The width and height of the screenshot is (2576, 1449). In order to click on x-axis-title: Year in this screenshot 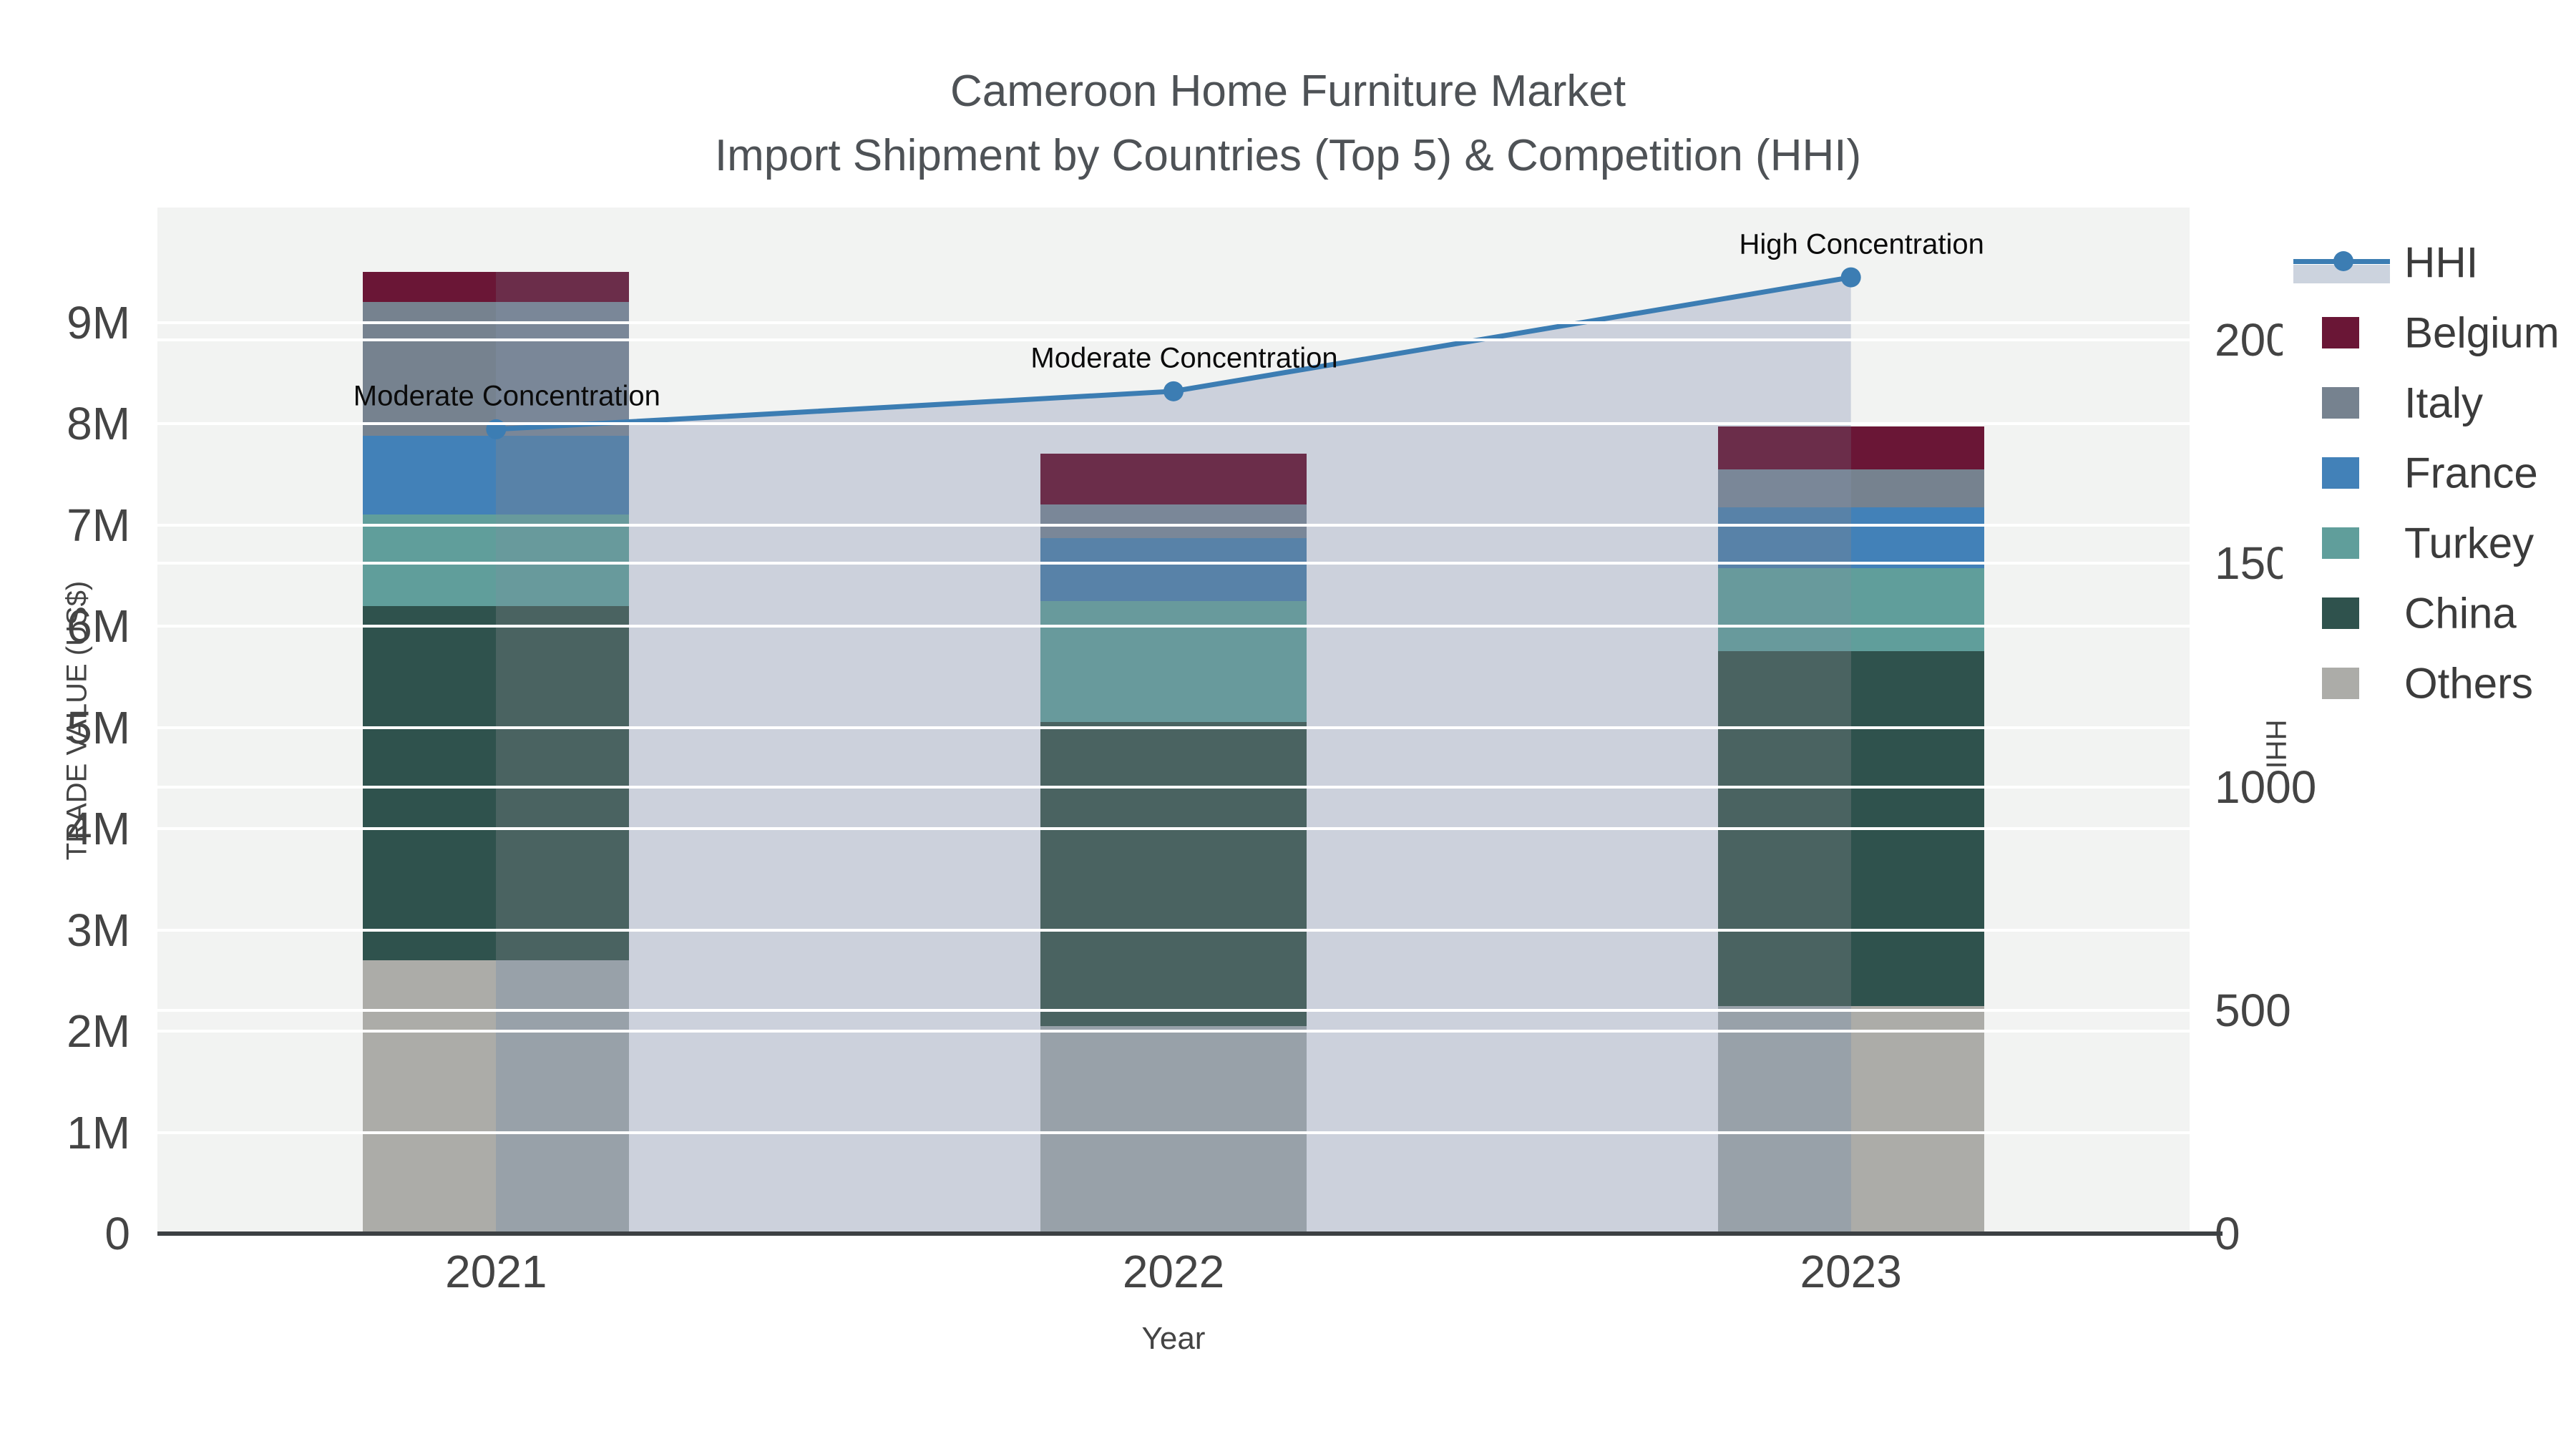, I will do `click(1173, 1338)`.